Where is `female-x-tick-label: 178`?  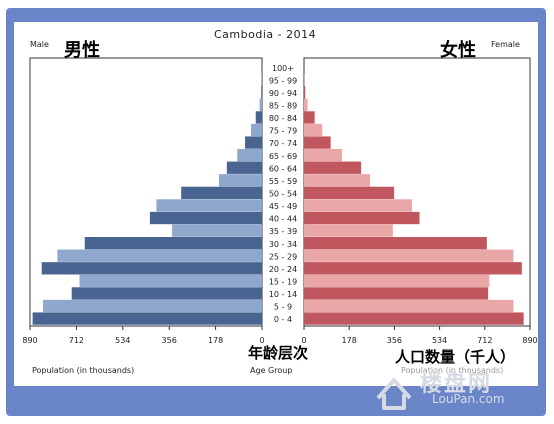
female-x-tick-label: 178 is located at coordinates (349, 340).